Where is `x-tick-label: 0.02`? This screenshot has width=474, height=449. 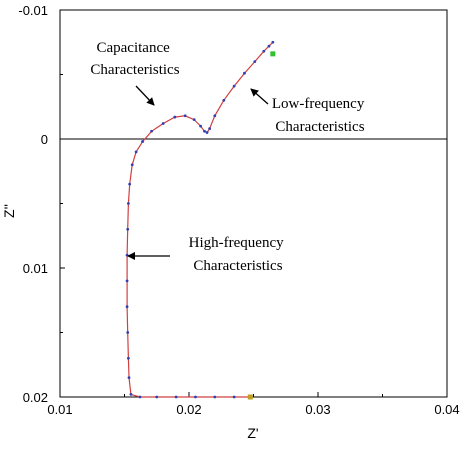 x-tick-label: 0.02 is located at coordinates (188, 409).